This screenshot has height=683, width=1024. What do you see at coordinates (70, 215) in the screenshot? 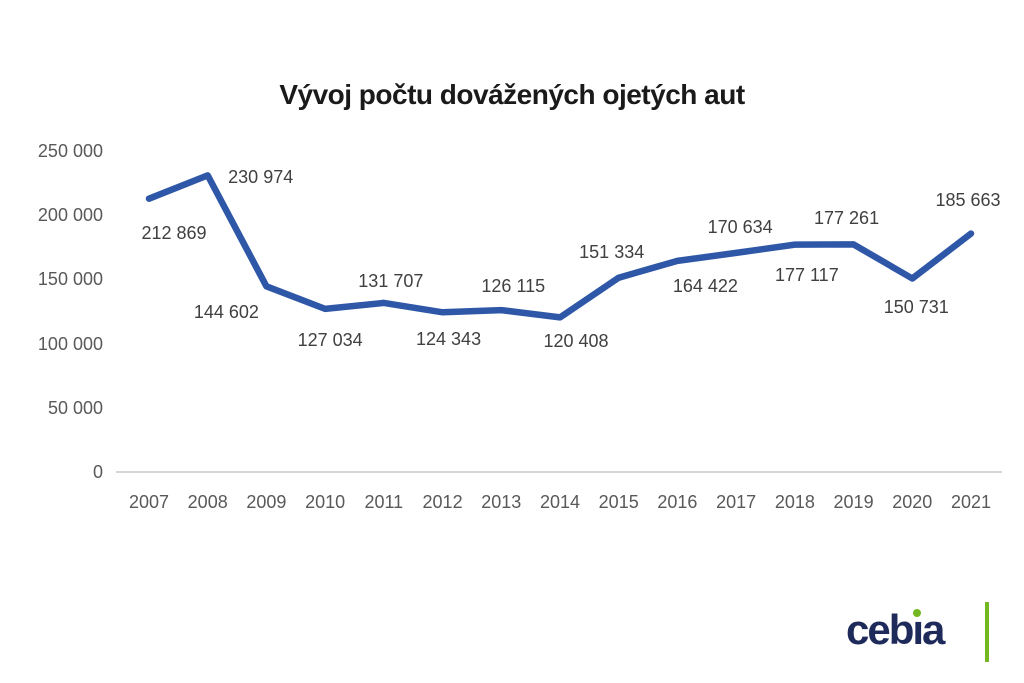
I see `y-axis-tick-label: 200 000` at bounding box center [70, 215].